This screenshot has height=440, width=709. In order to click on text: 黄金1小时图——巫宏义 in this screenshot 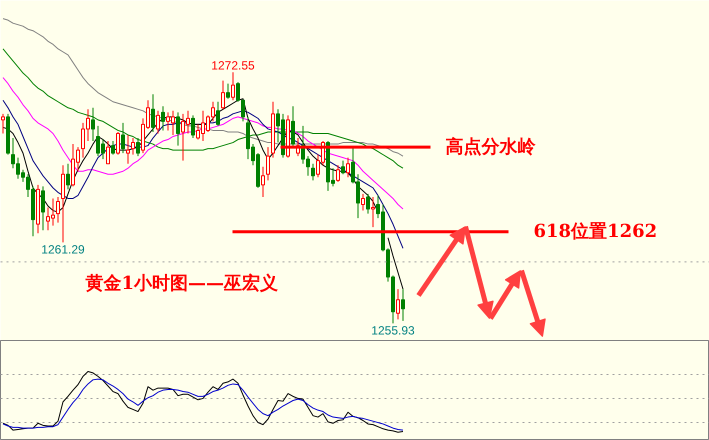, I will do `click(181, 283)`.